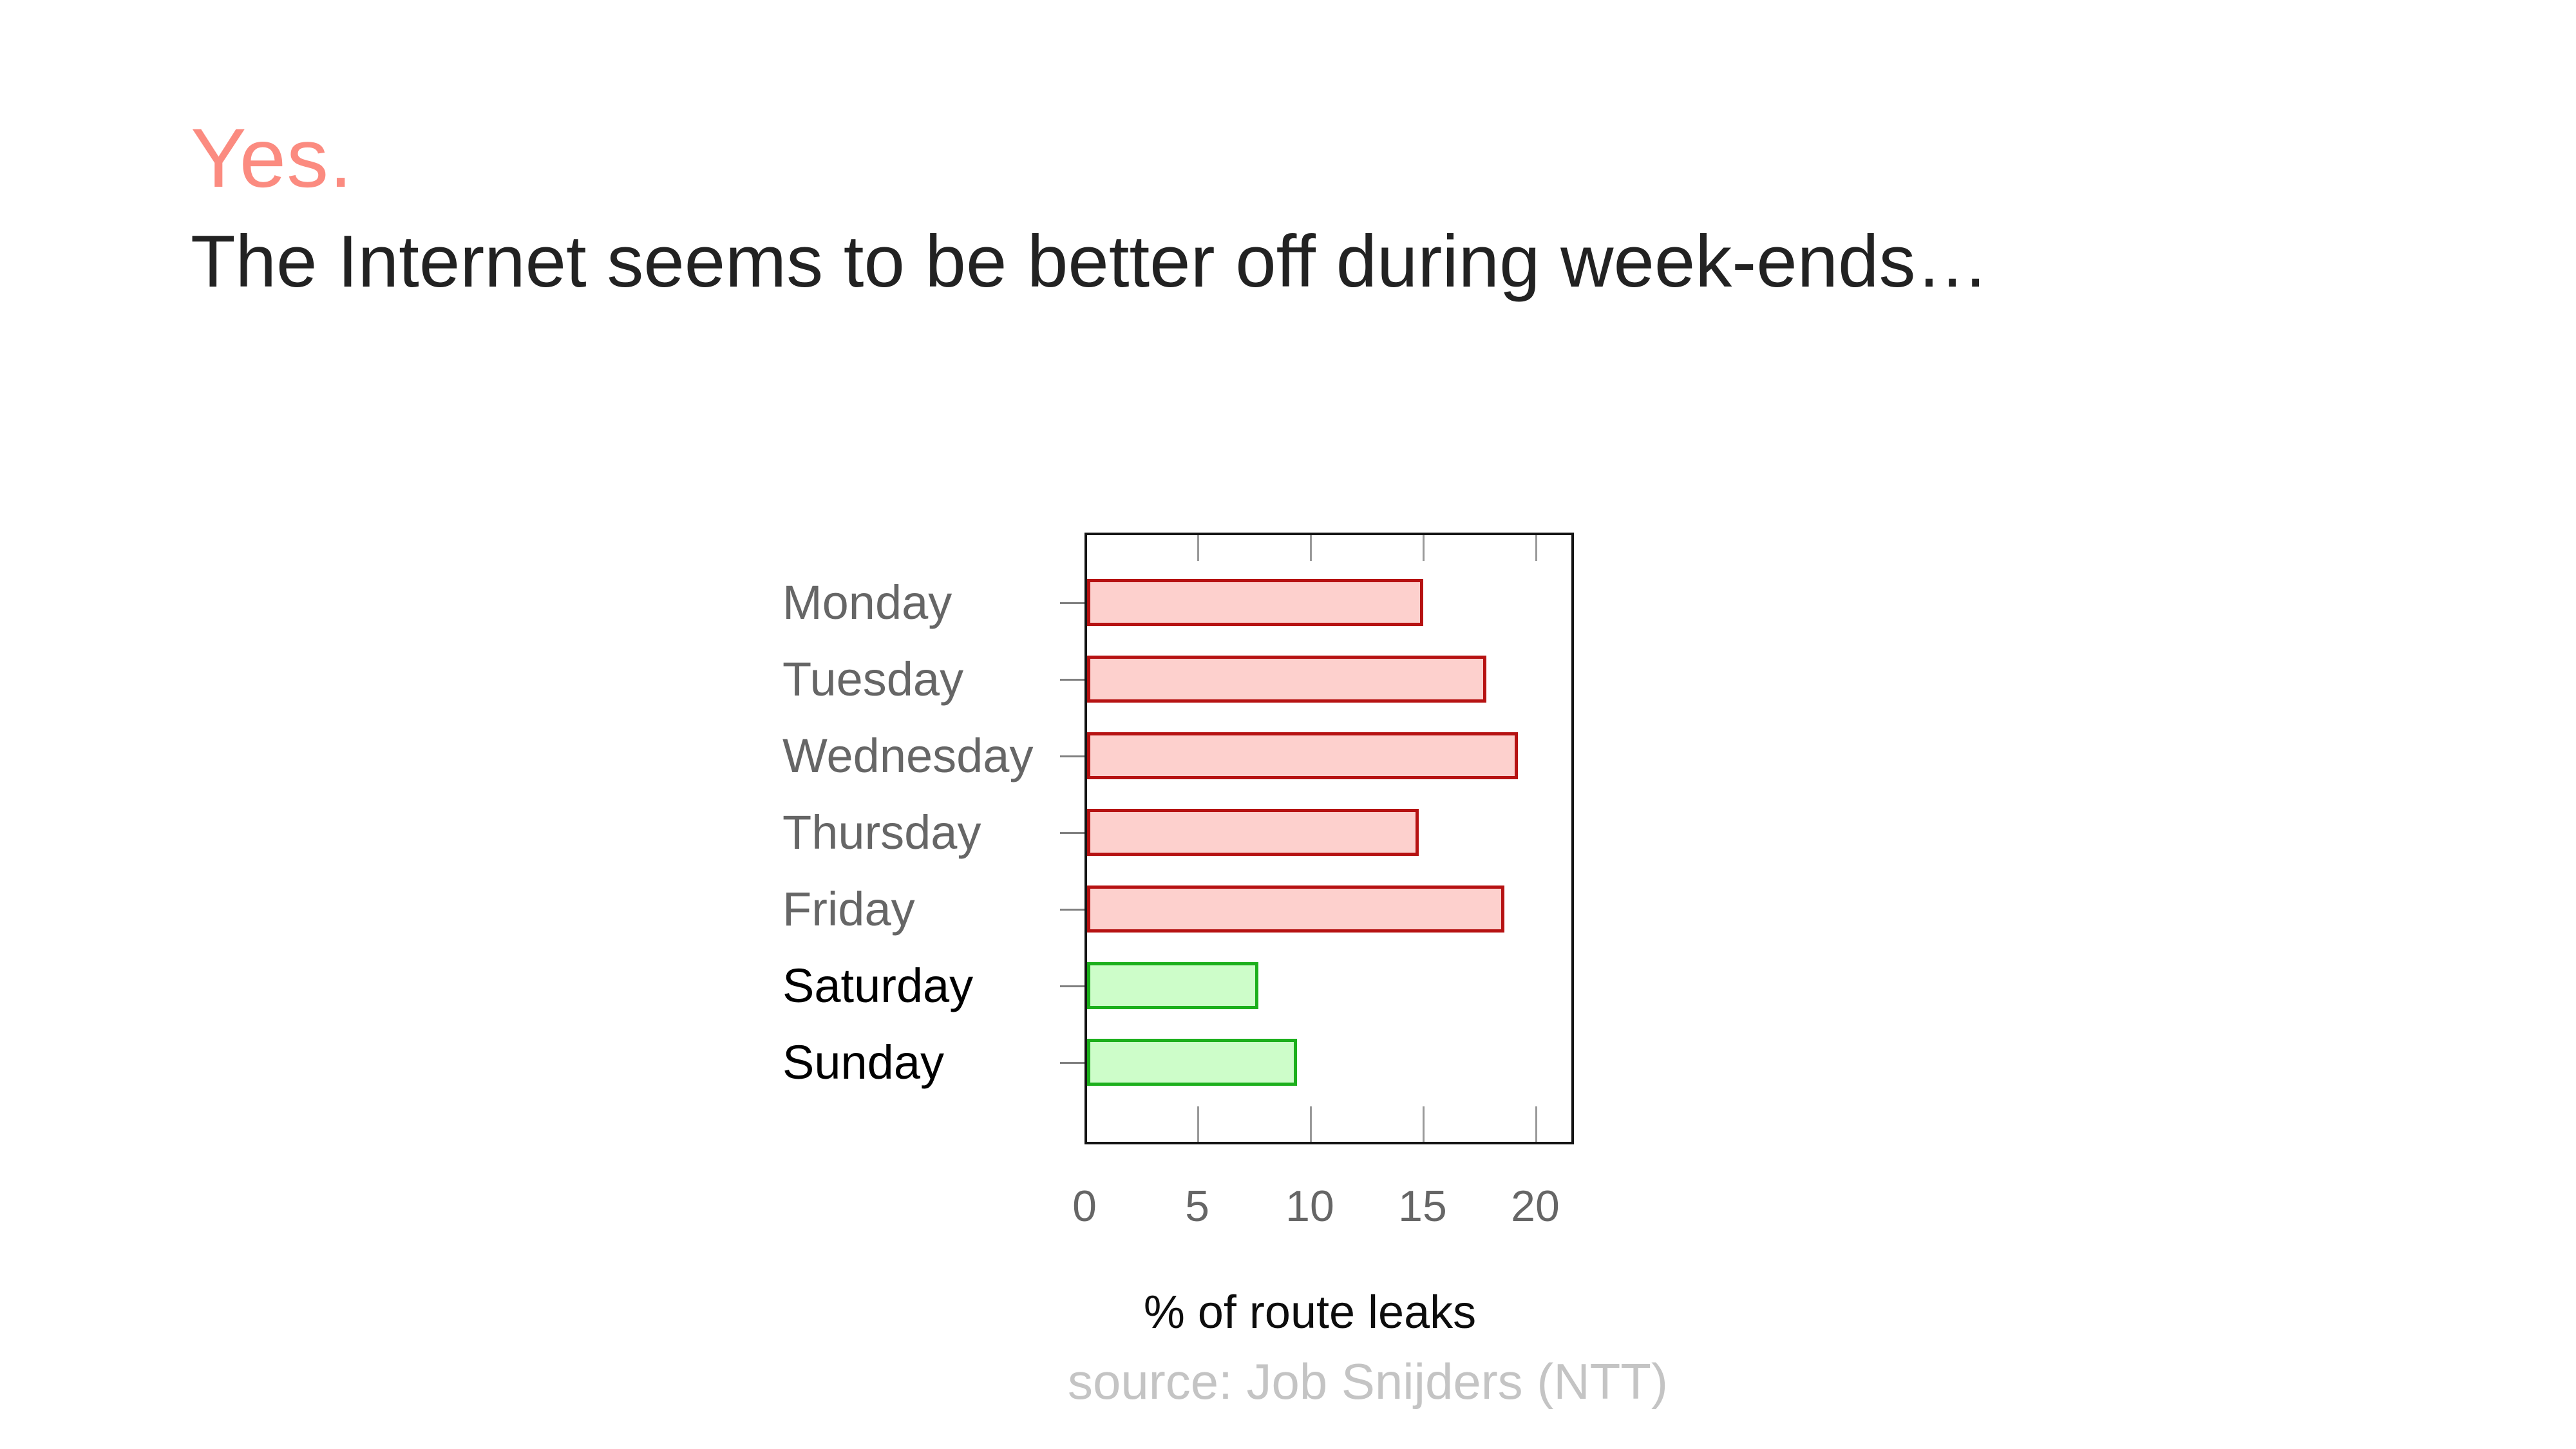  I want to click on y-tick-wednesday, so click(1072, 756).